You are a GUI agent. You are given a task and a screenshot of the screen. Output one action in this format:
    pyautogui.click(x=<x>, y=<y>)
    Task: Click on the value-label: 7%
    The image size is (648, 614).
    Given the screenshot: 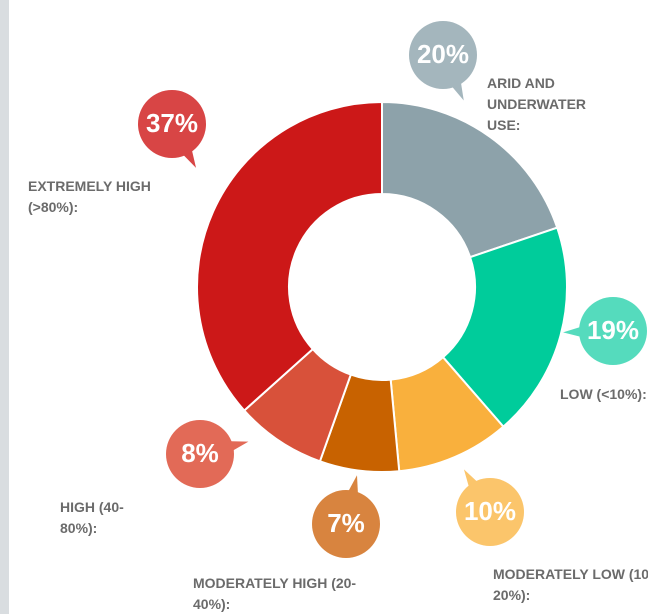 What is the action you would take?
    pyautogui.click(x=346, y=523)
    